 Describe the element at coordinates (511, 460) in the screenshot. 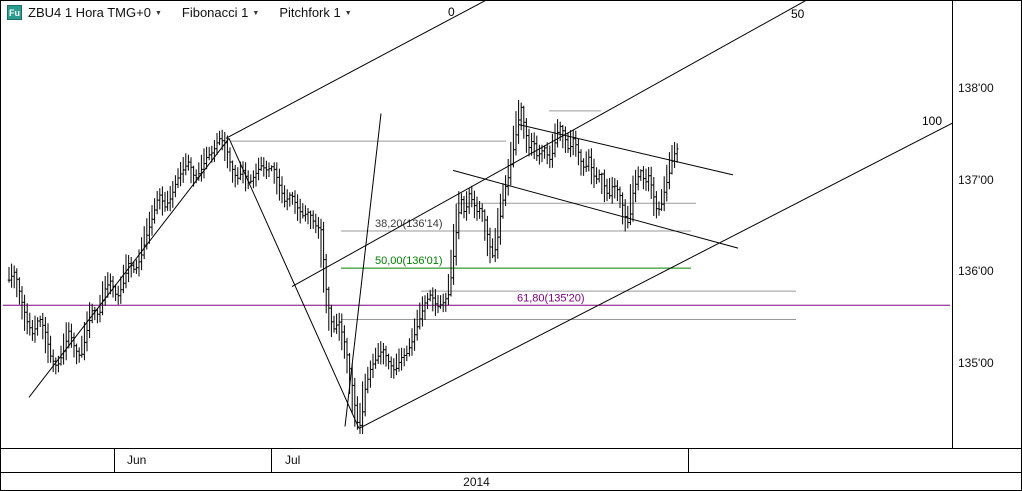

I see `date-axis: Jun Jul` at that location.